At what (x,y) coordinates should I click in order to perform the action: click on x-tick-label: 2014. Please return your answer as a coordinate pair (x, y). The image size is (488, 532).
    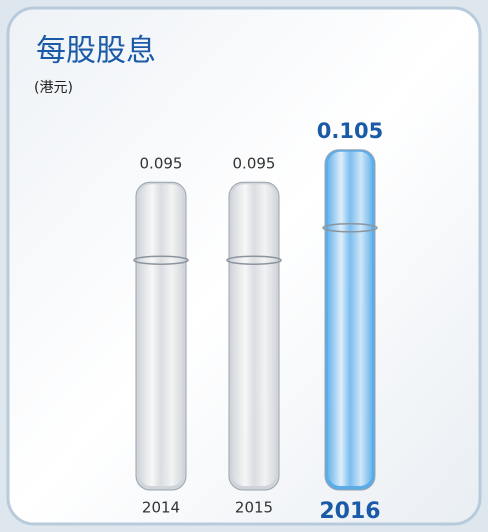
    Looking at the image, I should click on (161, 508).